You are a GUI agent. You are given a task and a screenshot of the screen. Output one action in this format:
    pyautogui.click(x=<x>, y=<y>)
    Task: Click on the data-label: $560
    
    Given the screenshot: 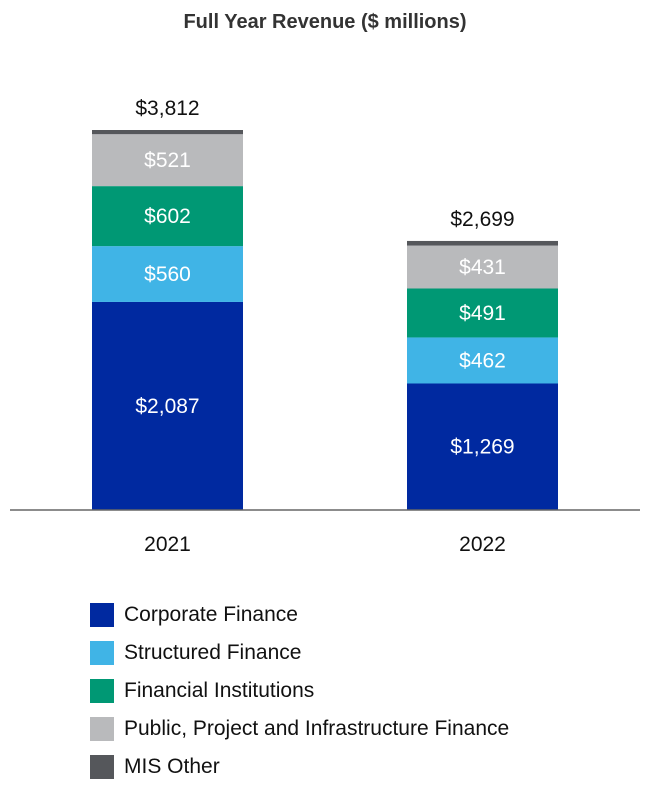 What is the action you would take?
    pyautogui.click(x=167, y=274)
    